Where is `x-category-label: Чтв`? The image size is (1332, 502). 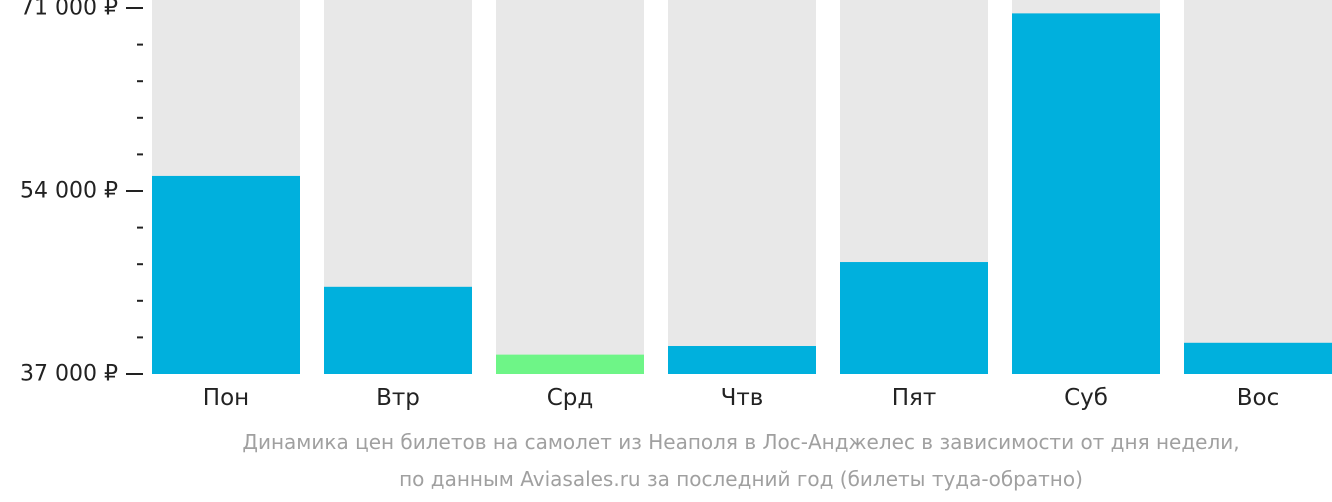 x-category-label: Чтв is located at coordinates (742, 398).